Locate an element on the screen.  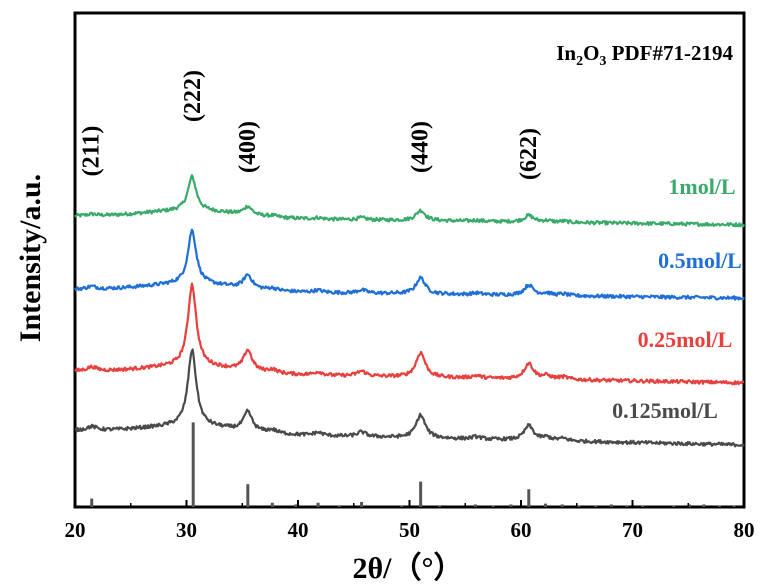
series-label: 0.5mol/L is located at coordinates (700, 260).